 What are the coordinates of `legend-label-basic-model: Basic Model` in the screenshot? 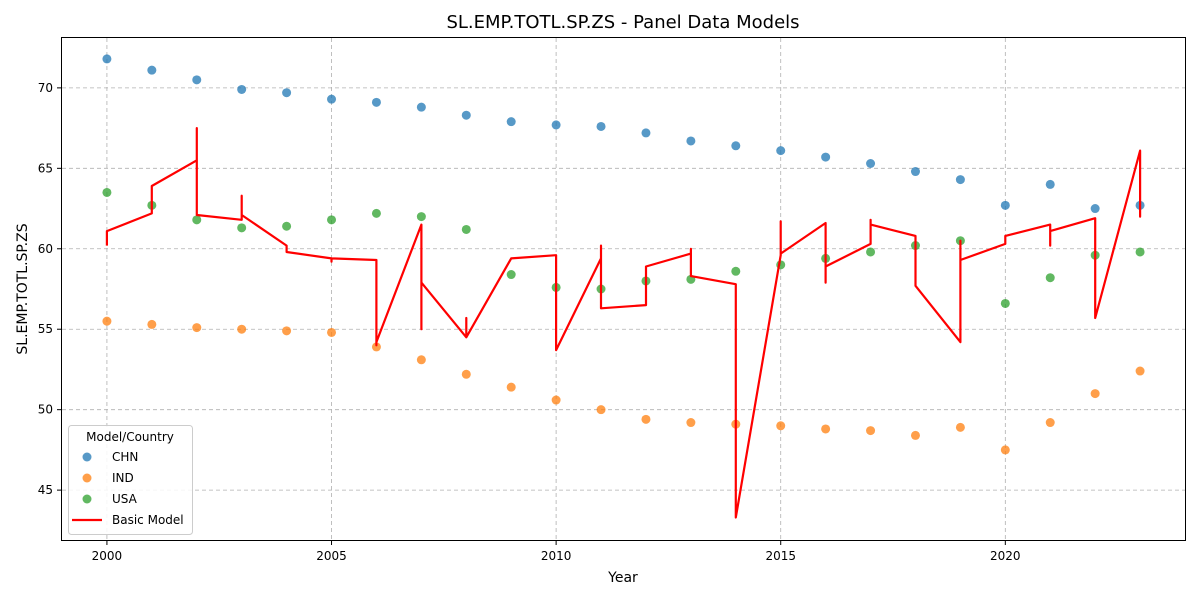 It's located at (148, 520).